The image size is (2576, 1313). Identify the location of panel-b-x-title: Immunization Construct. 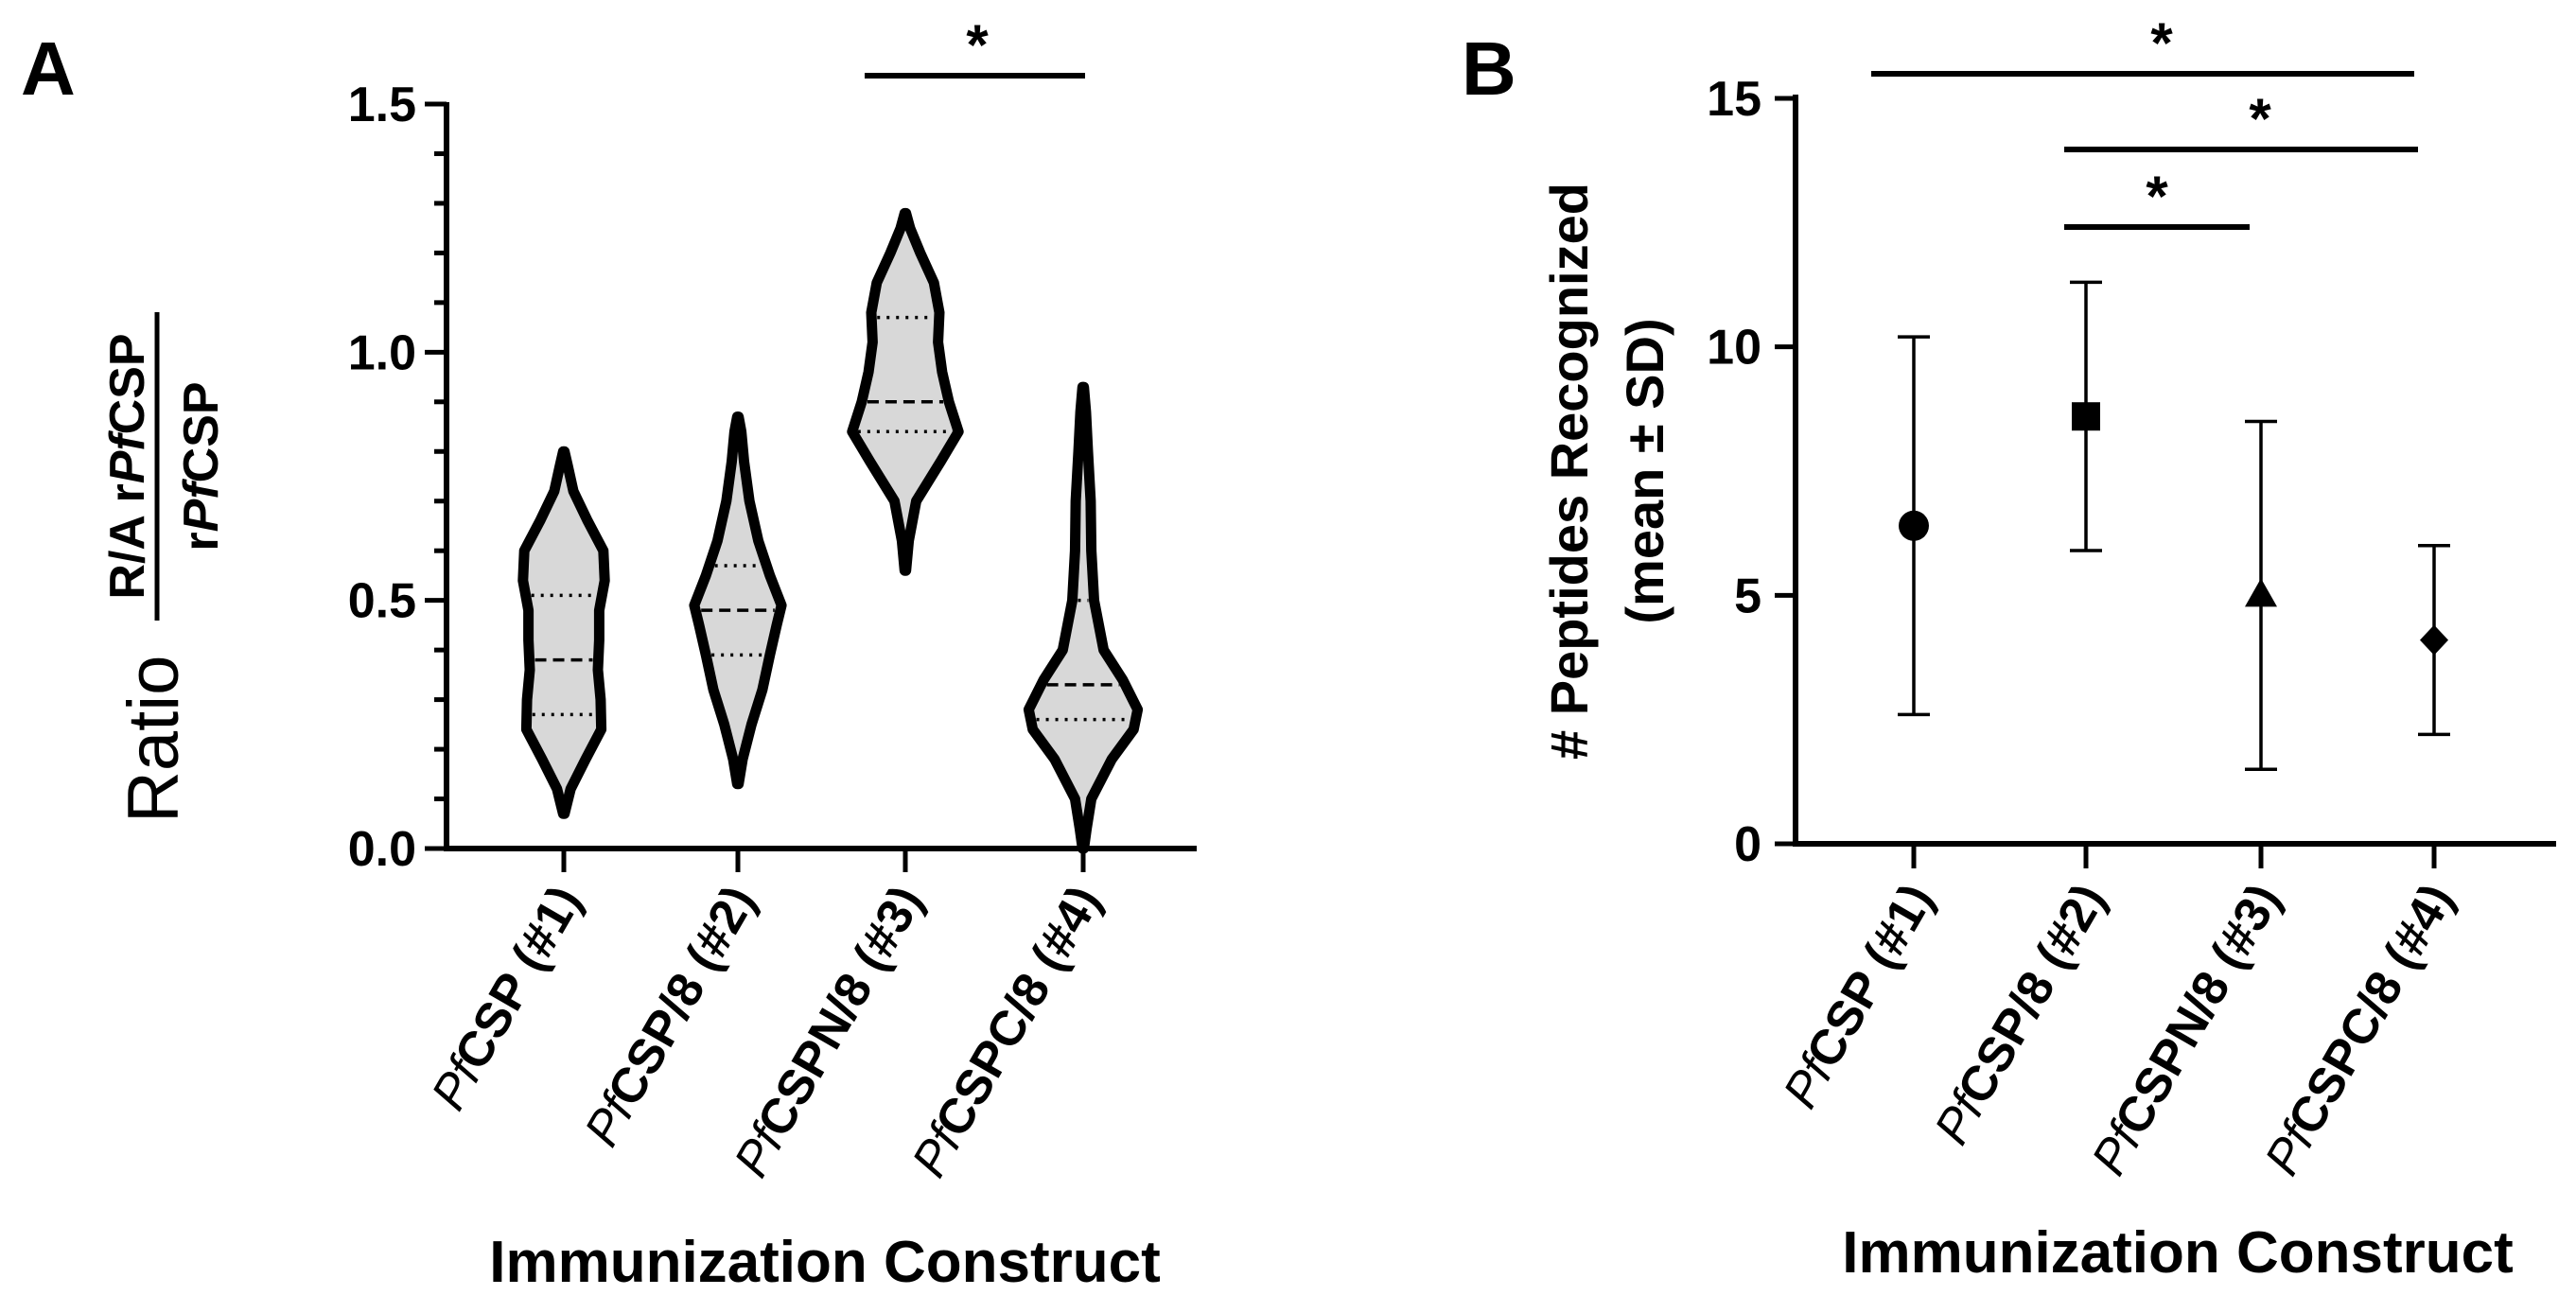
(2178, 1253).